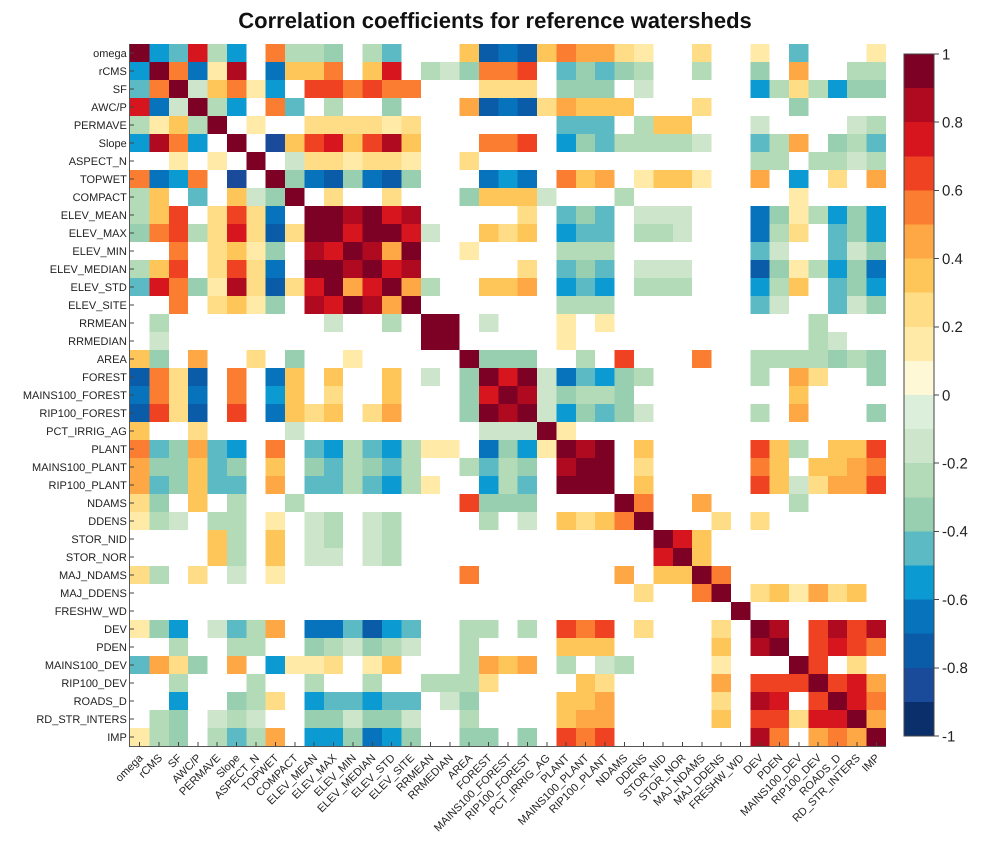 This screenshot has height=856, width=990. I want to click on y-tick-label: ELEV_MIN, so click(99, 252).